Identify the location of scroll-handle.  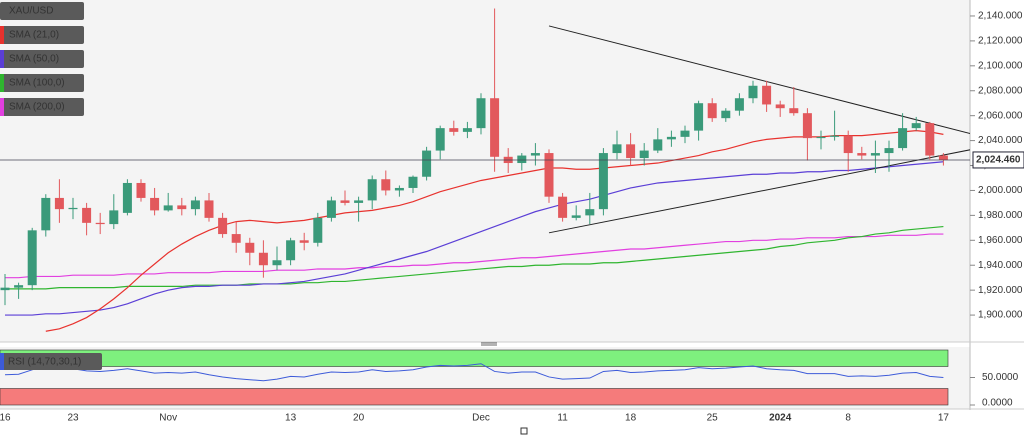
(524, 431).